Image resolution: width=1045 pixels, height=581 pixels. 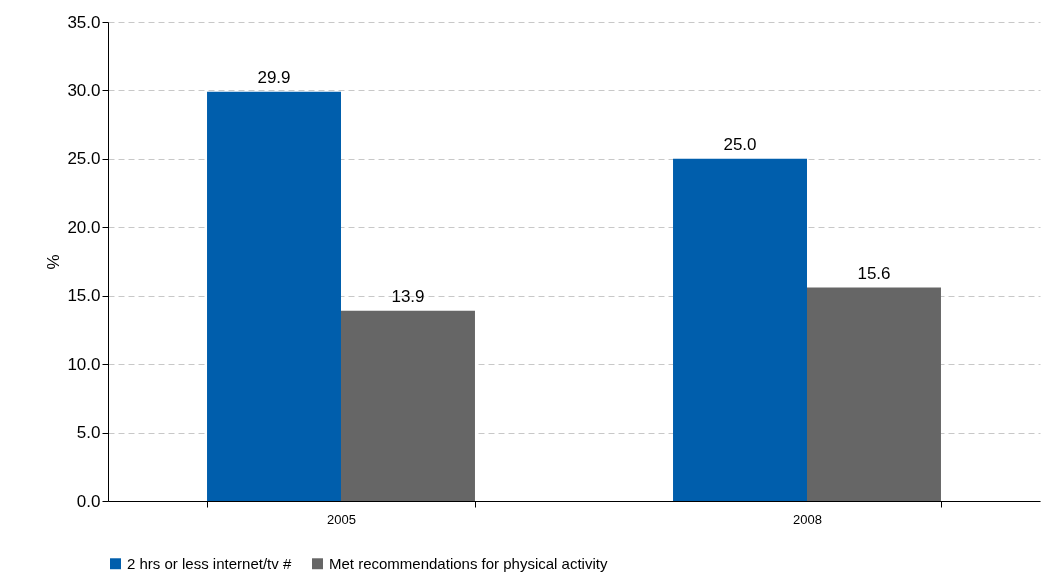 I want to click on data-label: 29.9, so click(x=274, y=77).